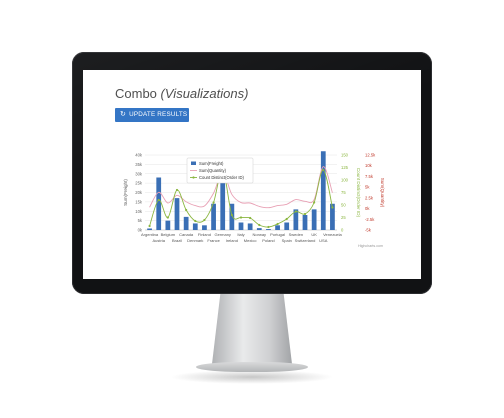  Describe the element at coordinates (139, 201) in the screenshot. I see `y-tick-label-left: 15k` at that location.